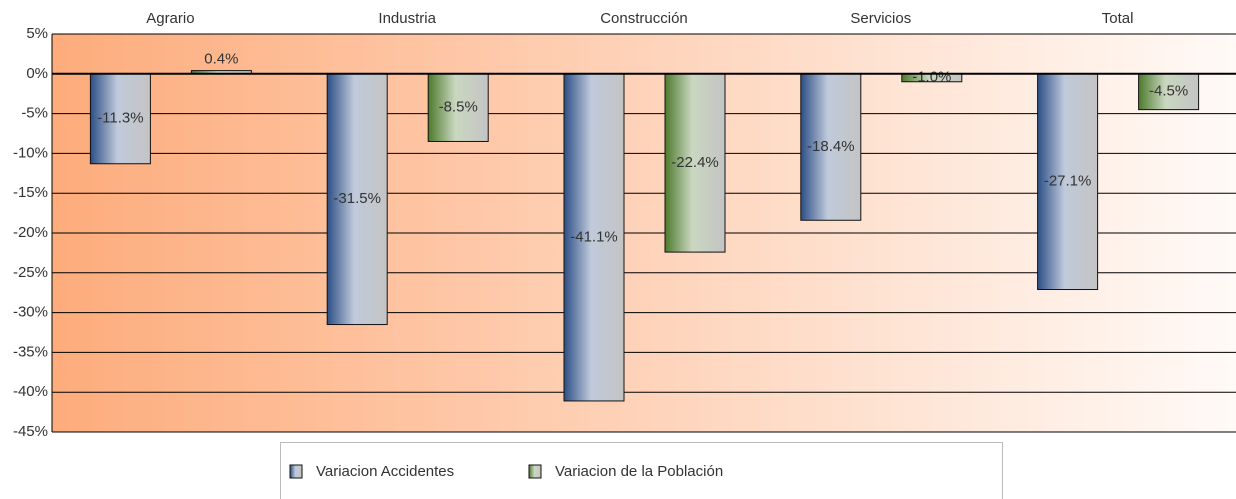  Describe the element at coordinates (357, 198) in the screenshot. I see `data-label: -31.5%` at that location.